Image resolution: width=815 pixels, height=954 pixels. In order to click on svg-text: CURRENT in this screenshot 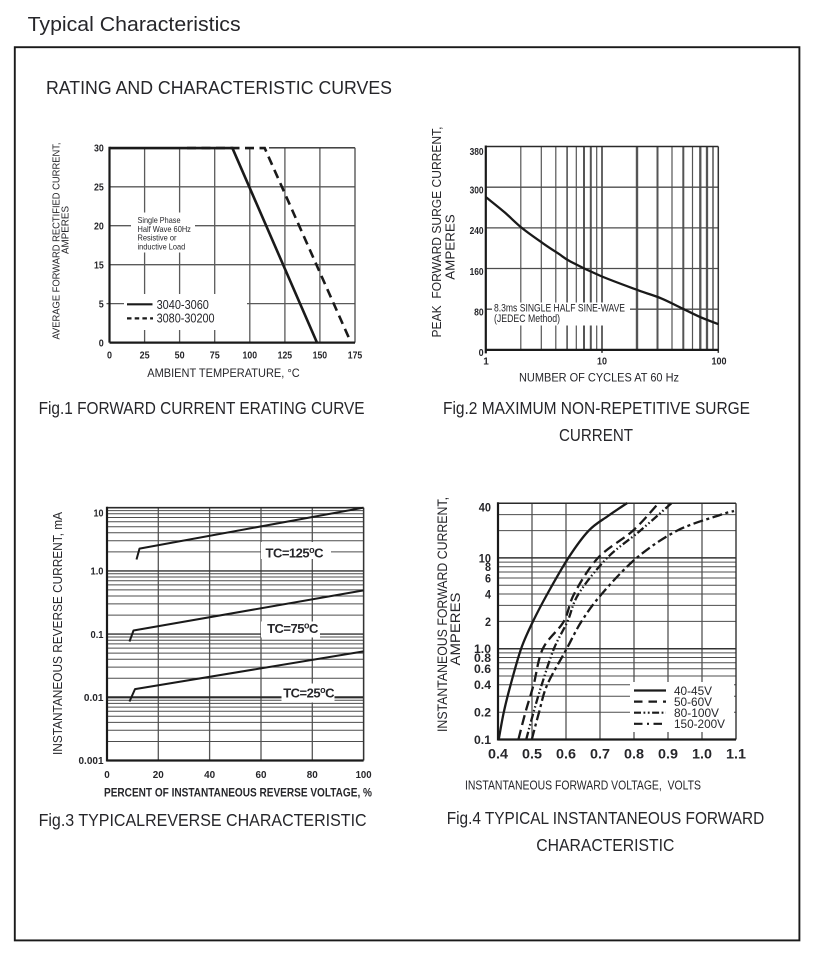, I will do `click(596, 435)`.